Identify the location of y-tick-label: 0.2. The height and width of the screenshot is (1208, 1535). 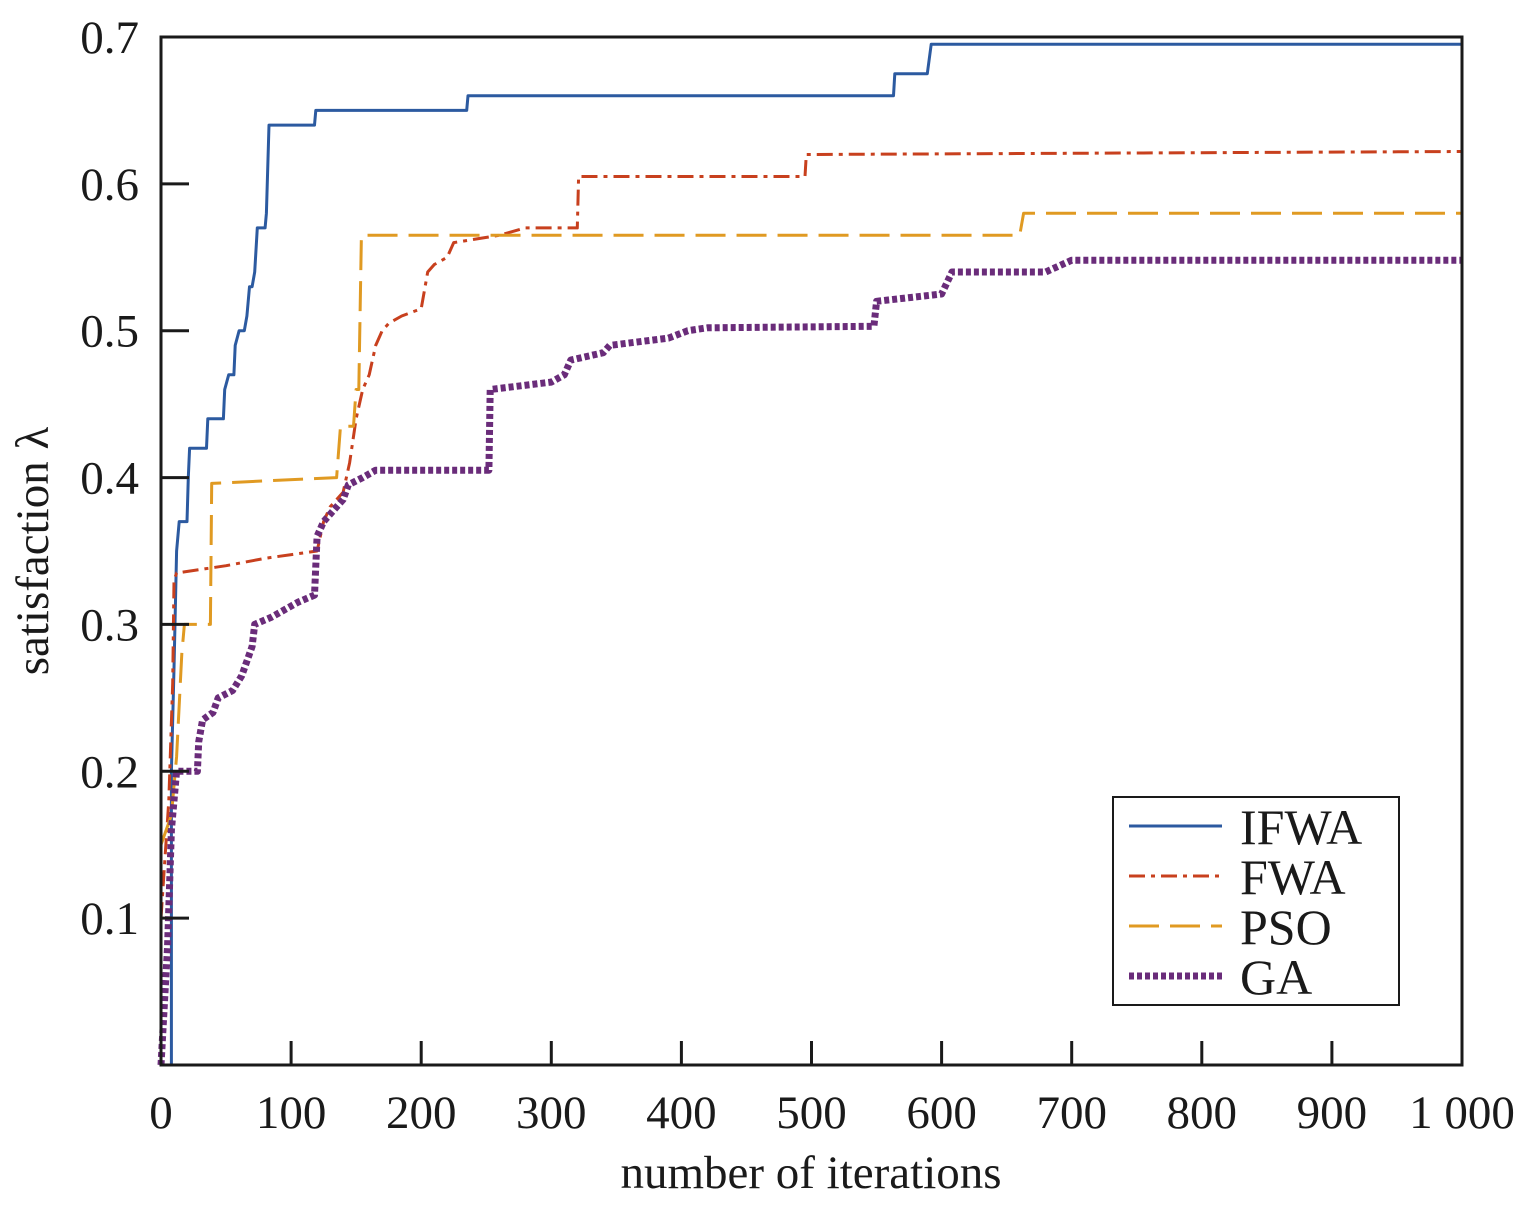
(109, 772).